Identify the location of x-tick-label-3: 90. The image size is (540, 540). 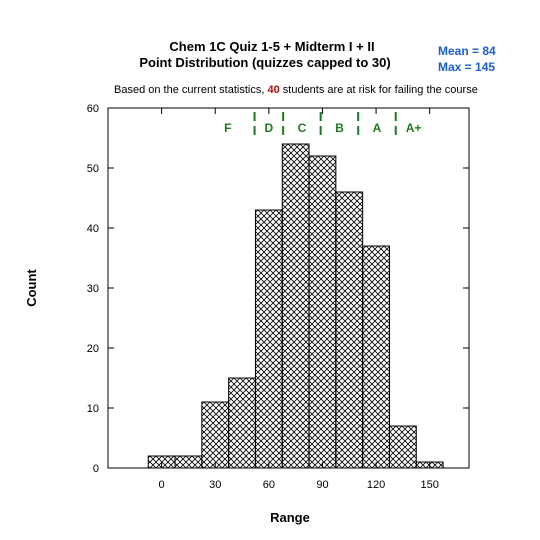
(322, 485).